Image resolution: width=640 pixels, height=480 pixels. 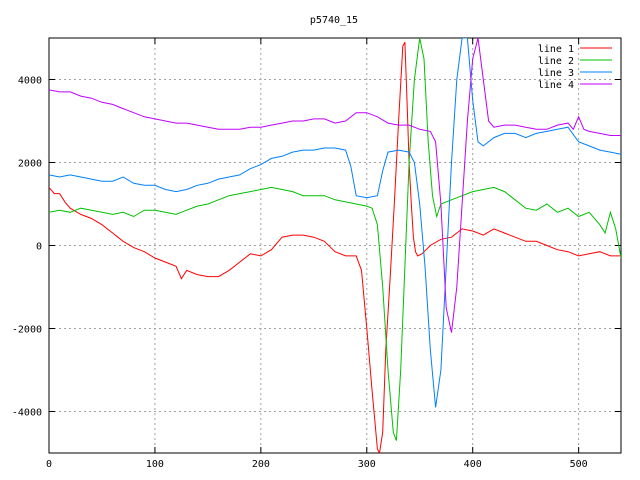 What do you see at coordinates (334, 20) in the screenshot?
I see `chart-title: p5740_15` at bounding box center [334, 20].